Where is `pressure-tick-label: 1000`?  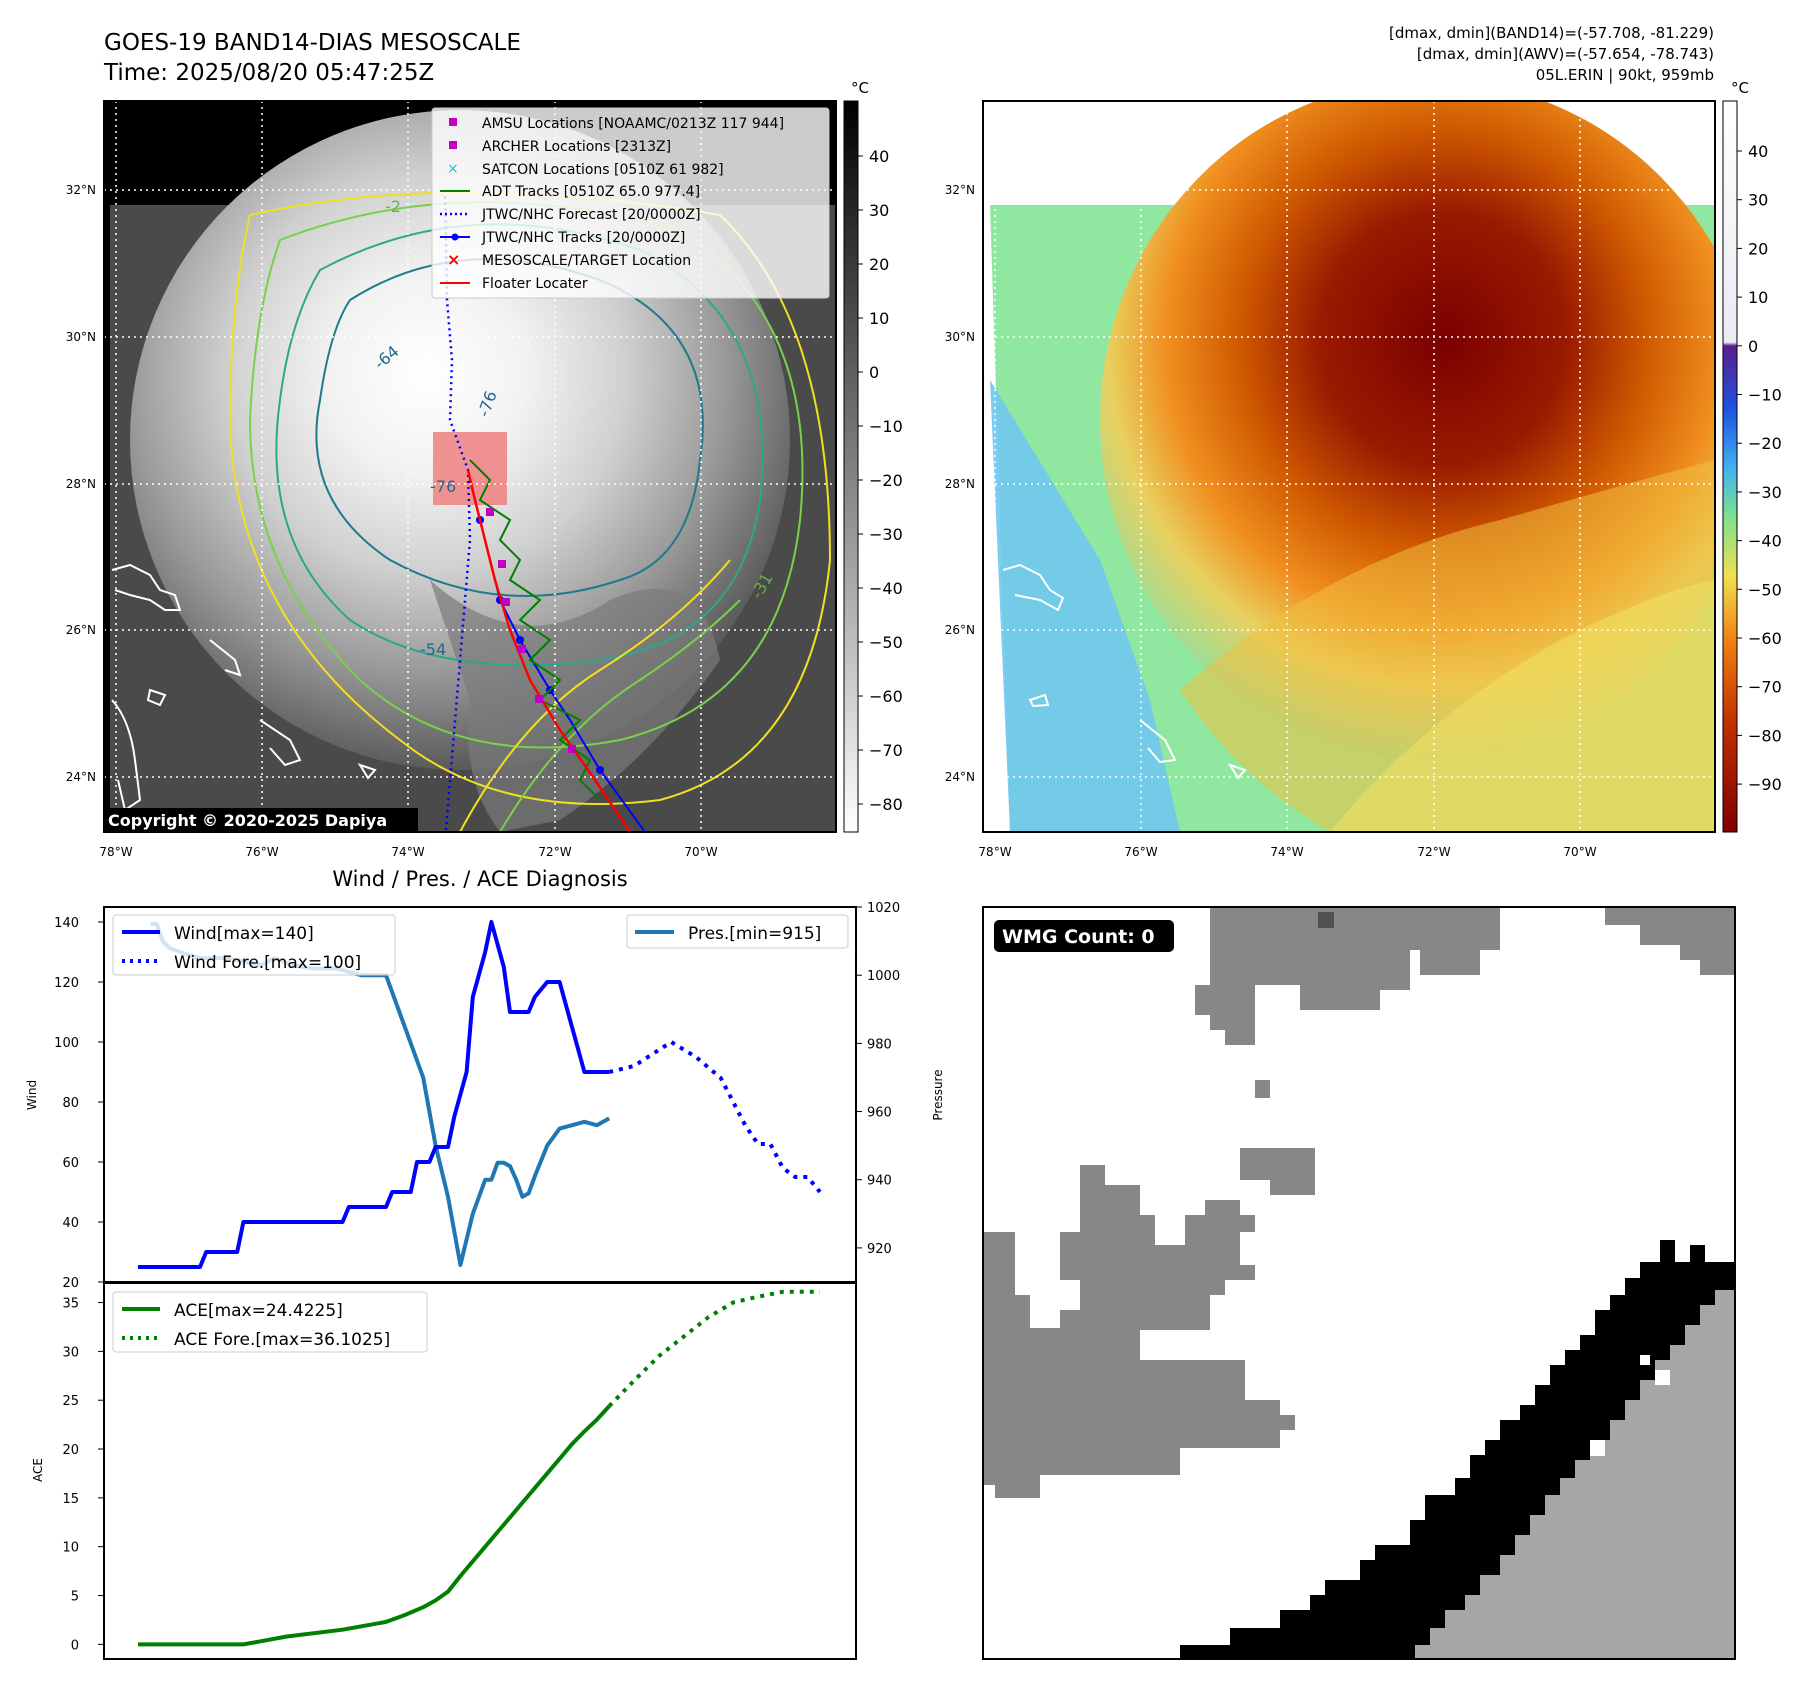
pressure-tick-label: 1000 is located at coordinates (883, 976).